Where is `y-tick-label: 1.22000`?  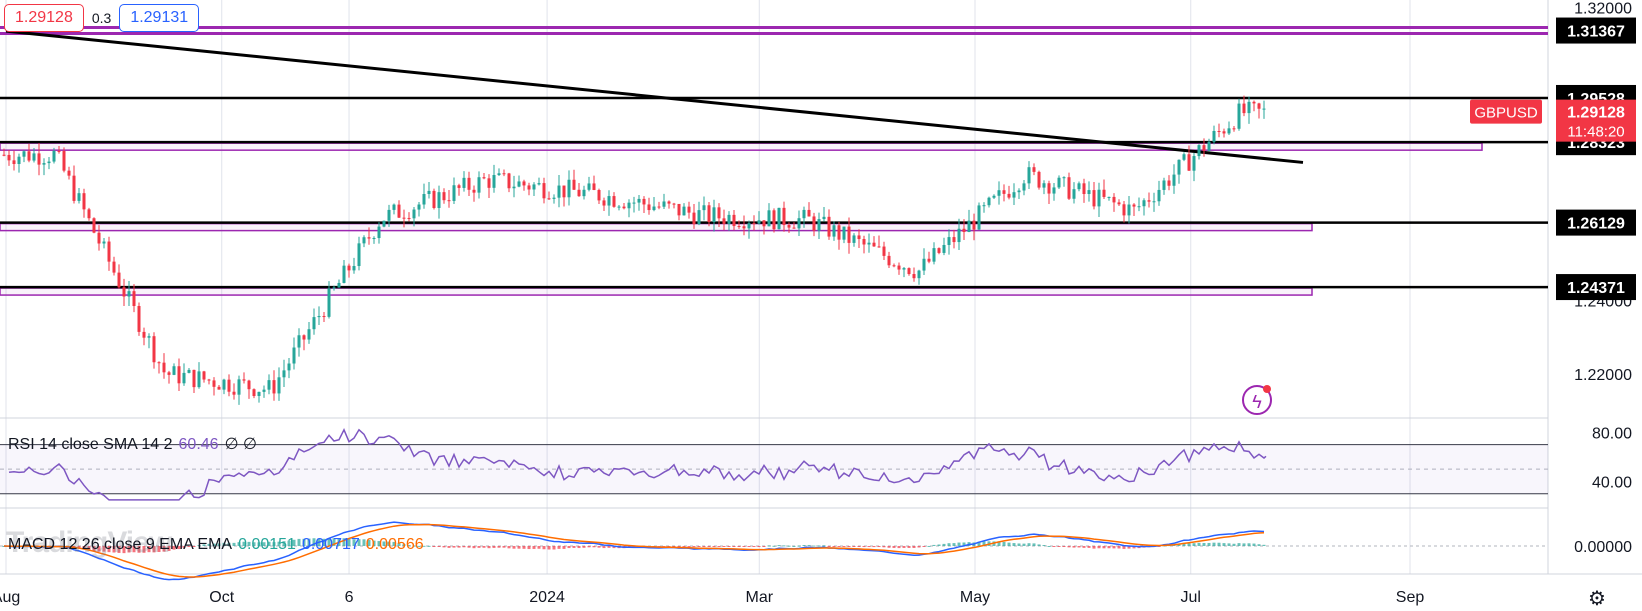 y-tick-label: 1.22000 is located at coordinates (1603, 375).